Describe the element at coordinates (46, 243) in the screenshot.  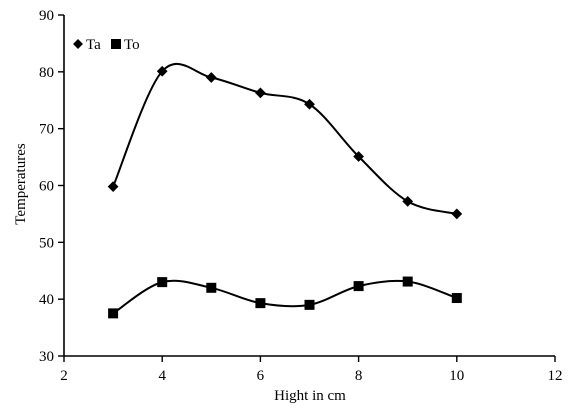
I see `y-tick-label: 50` at that location.